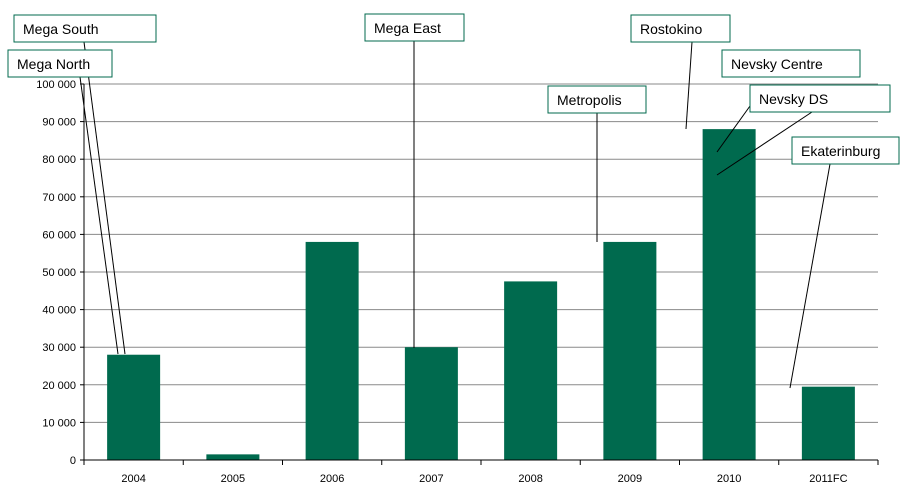 This screenshot has width=903, height=487. Describe the element at coordinates (530, 479) in the screenshot. I see `x-tick-label: 2008` at that location.